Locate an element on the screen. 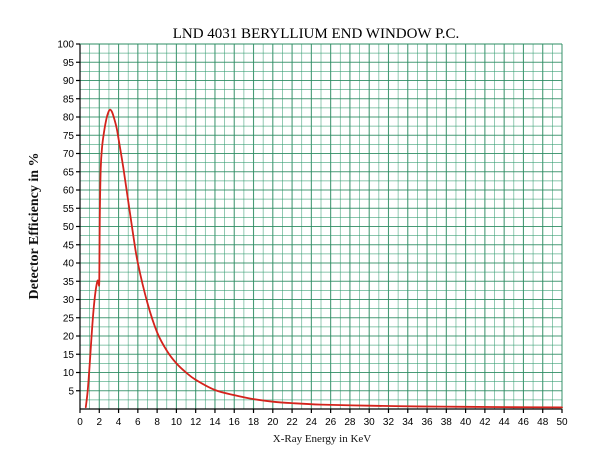  x-tick-label: 48 is located at coordinates (543, 422).